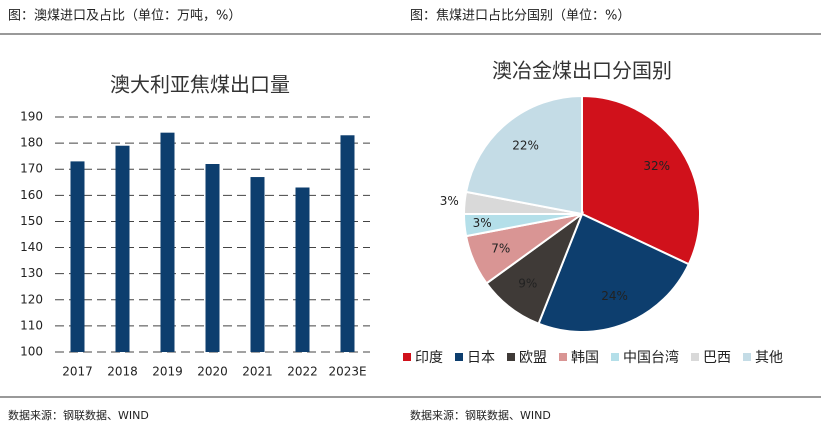  I want to click on data-label: 32%, so click(656, 166).